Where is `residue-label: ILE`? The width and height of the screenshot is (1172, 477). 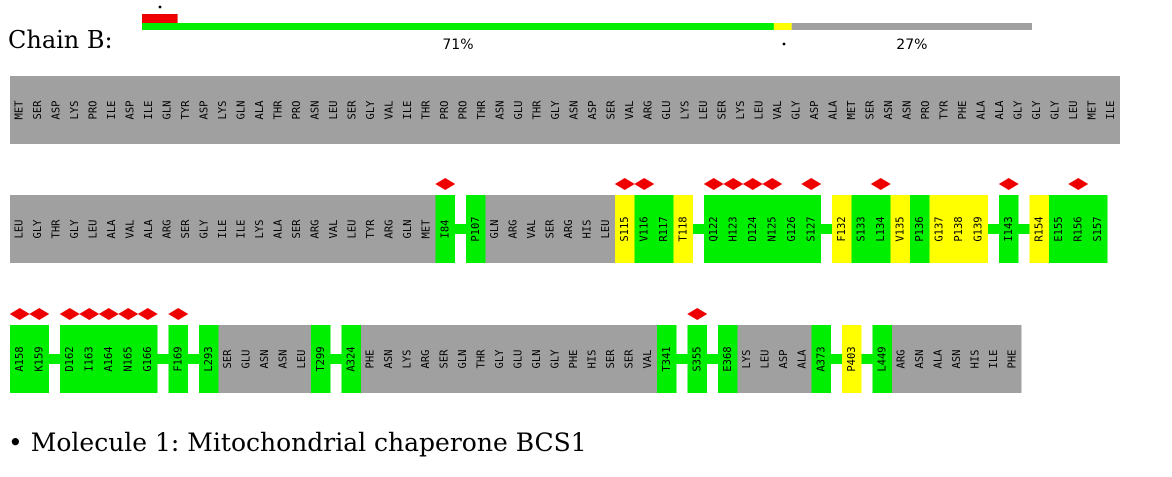 residue-label: ILE is located at coordinates (1111, 110).